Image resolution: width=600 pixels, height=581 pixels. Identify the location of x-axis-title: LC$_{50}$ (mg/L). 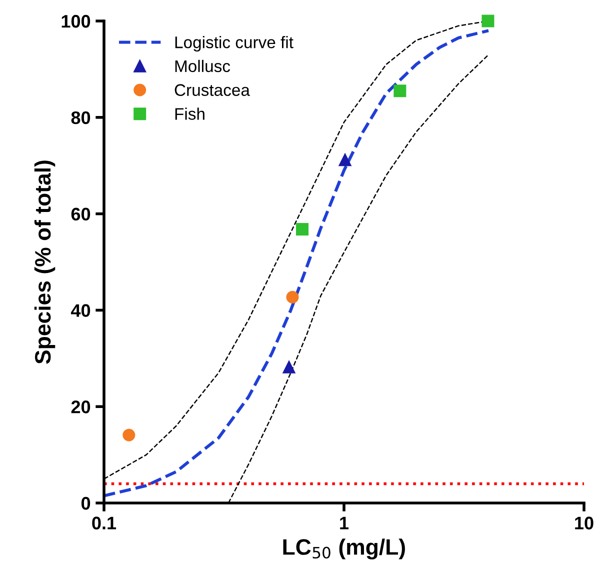
(344, 549).